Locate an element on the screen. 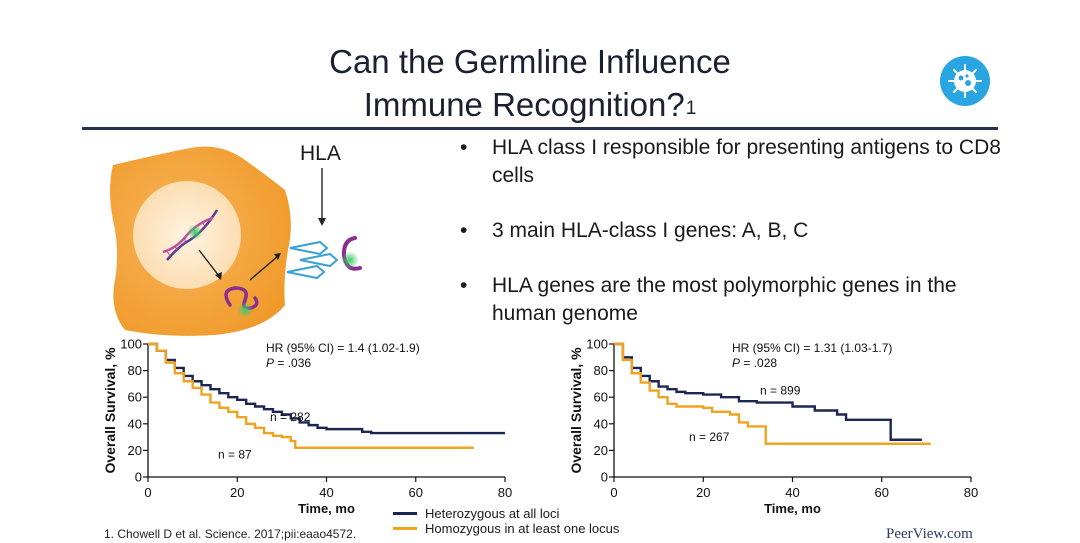 This screenshot has height=543, width=1080. hr-annotation: HR (95% CI) = 1.4 (1.02-1.9) is located at coordinates (343, 348).